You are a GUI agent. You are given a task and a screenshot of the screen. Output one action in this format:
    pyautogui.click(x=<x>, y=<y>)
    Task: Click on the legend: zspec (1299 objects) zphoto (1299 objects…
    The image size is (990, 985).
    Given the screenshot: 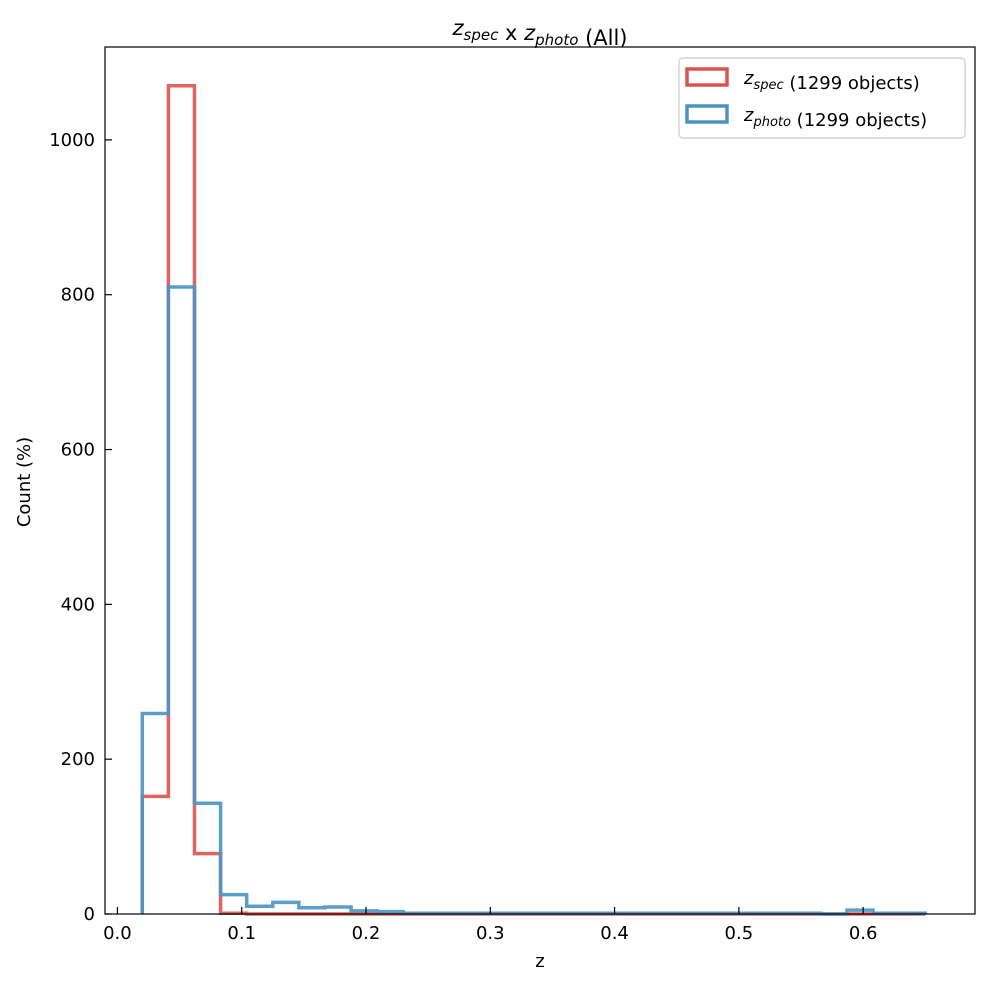 What is the action you would take?
    pyautogui.click(x=822, y=98)
    